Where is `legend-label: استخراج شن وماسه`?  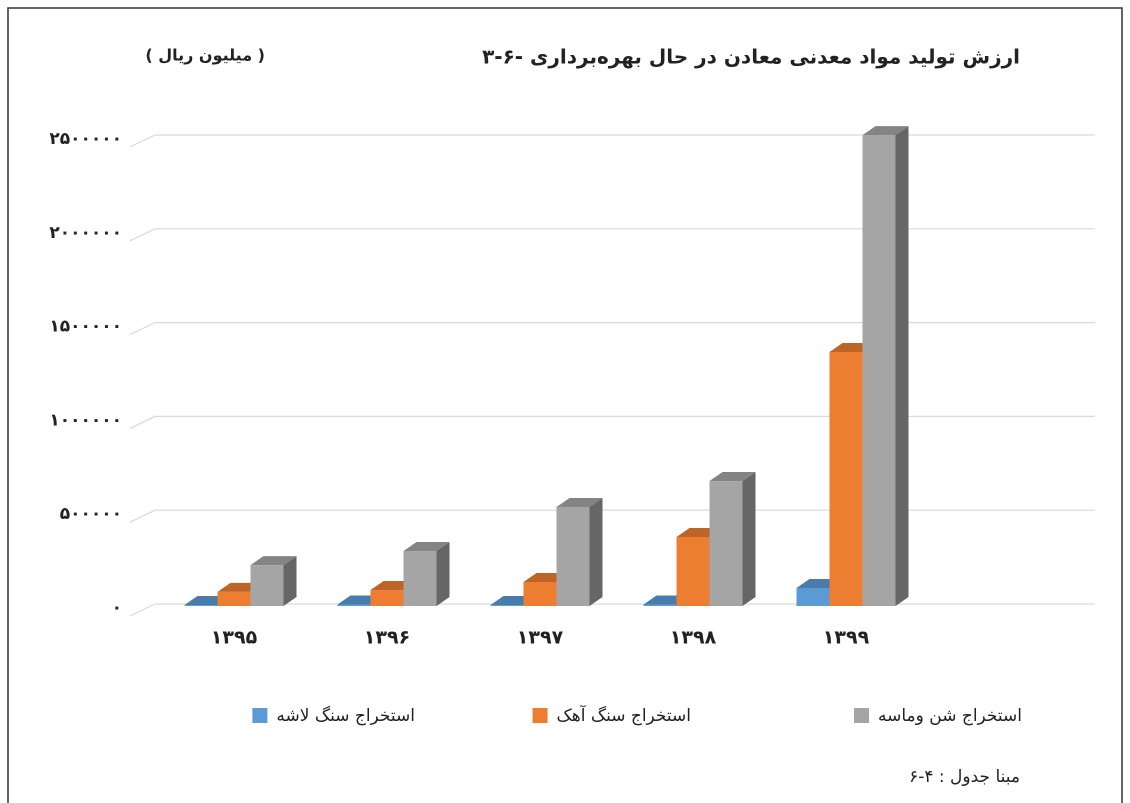
legend-label: استخراج شن وماسه is located at coordinates (950, 716).